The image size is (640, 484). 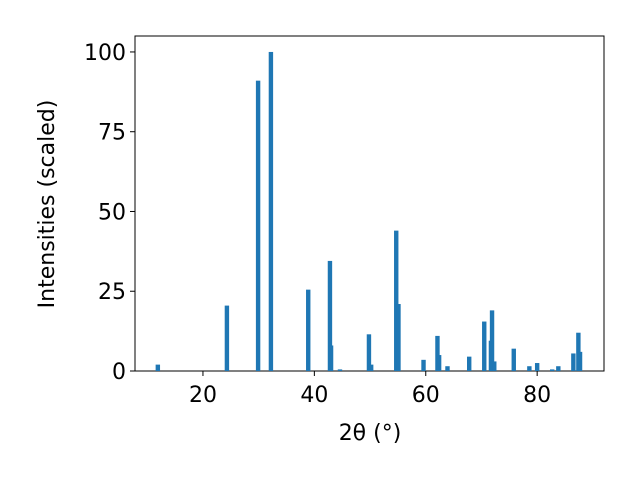 What do you see at coordinates (314, 395) in the screenshot?
I see `x-tick-label: 40` at bounding box center [314, 395].